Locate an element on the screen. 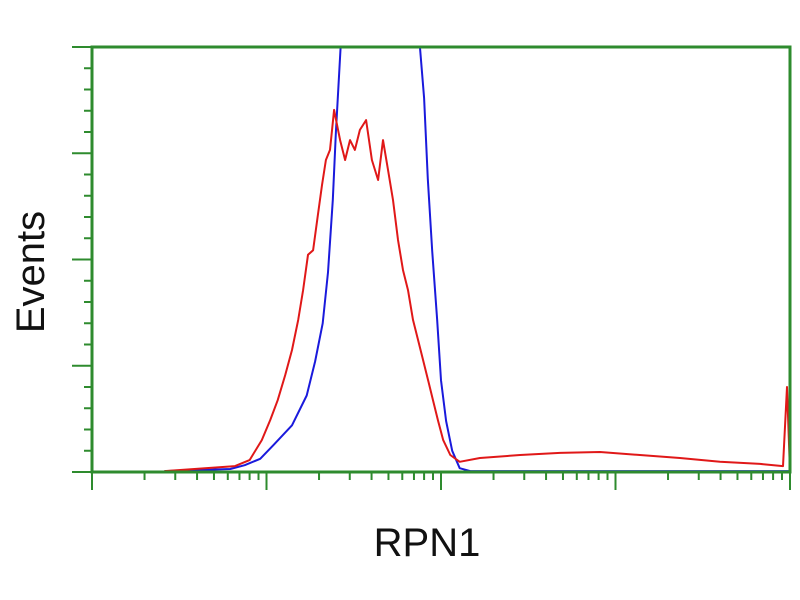  x-axis-label: RPN1 is located at coordinates (427, 543).